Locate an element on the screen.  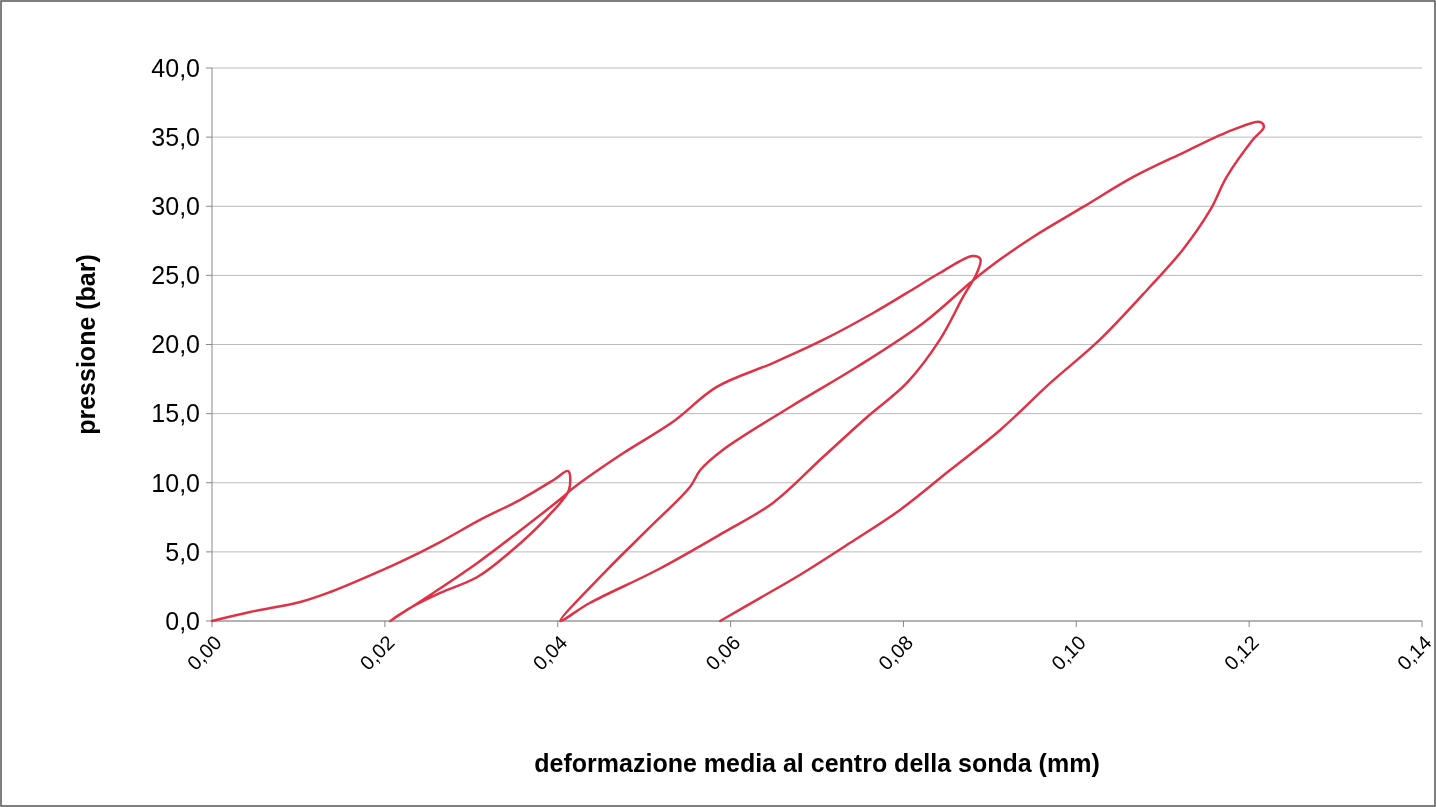
y-tick-label: 5,0 is located at coordinates (182, 551).